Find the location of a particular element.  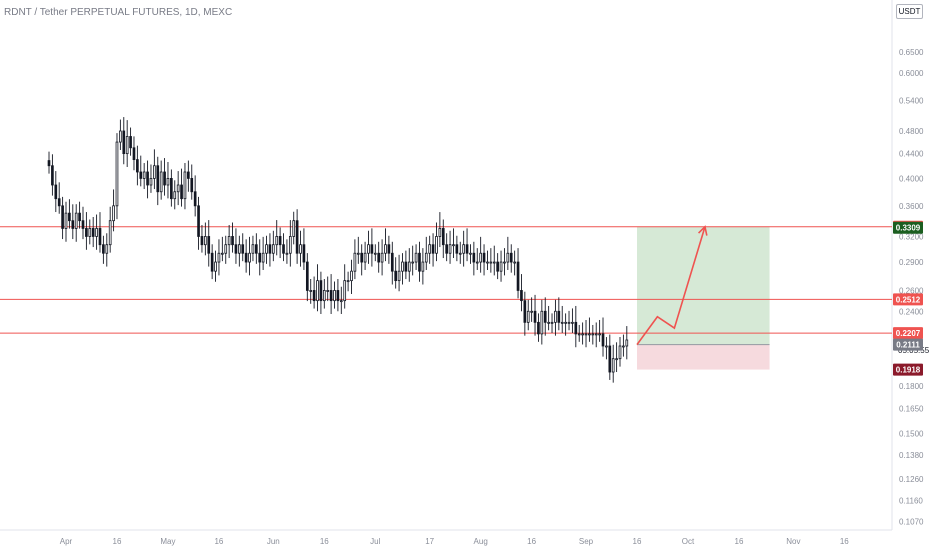

currency-button: USDT is located at coordinates (909, 11).